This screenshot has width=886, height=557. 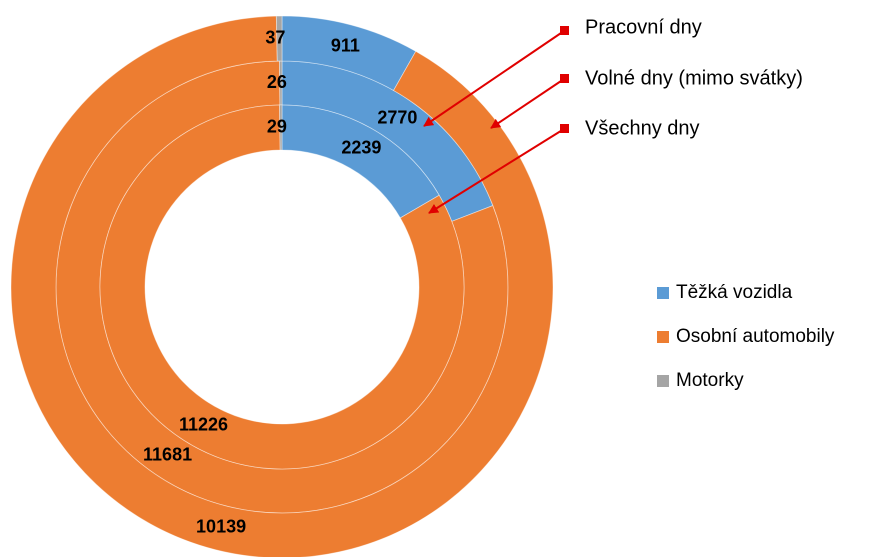 What do you see at coordinates (277, 126) in the screenshot?
I see `value-label: 29` at bounding box center [277, 126].